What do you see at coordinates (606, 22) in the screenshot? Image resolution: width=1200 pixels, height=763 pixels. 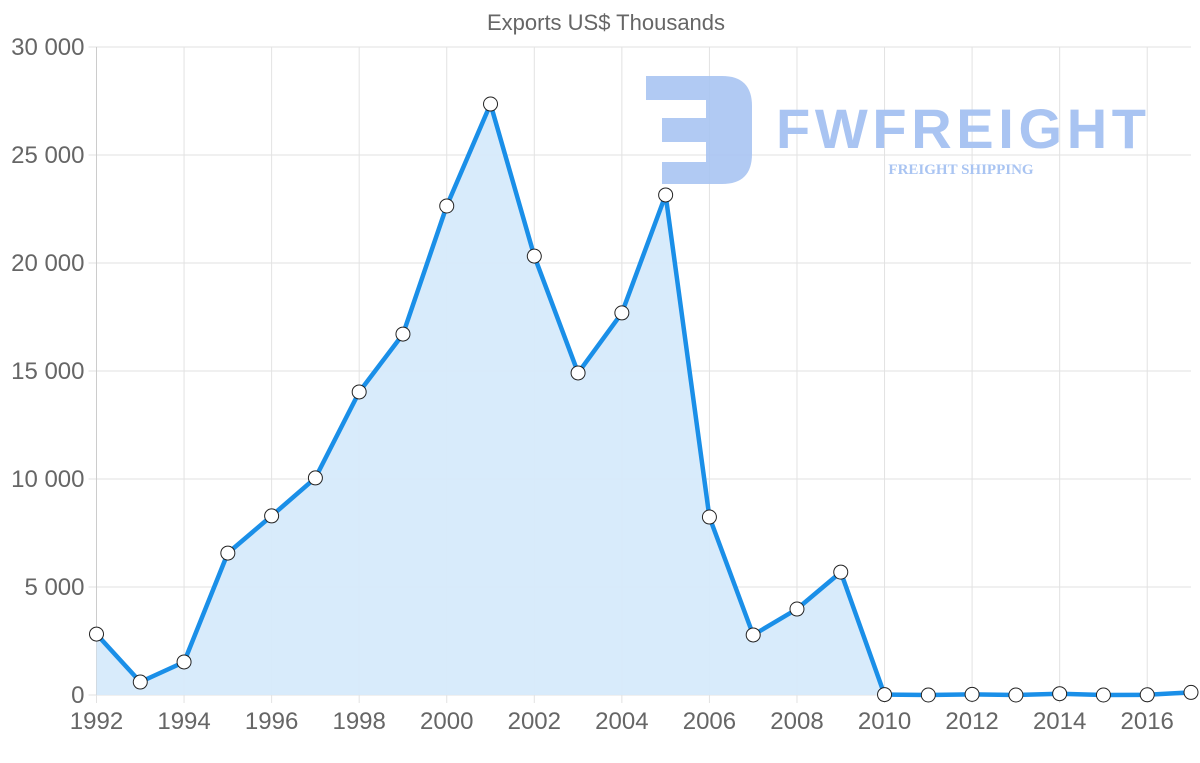 I see `chart-title: Exports US$ Thousands` at bounding box center [606, 22].